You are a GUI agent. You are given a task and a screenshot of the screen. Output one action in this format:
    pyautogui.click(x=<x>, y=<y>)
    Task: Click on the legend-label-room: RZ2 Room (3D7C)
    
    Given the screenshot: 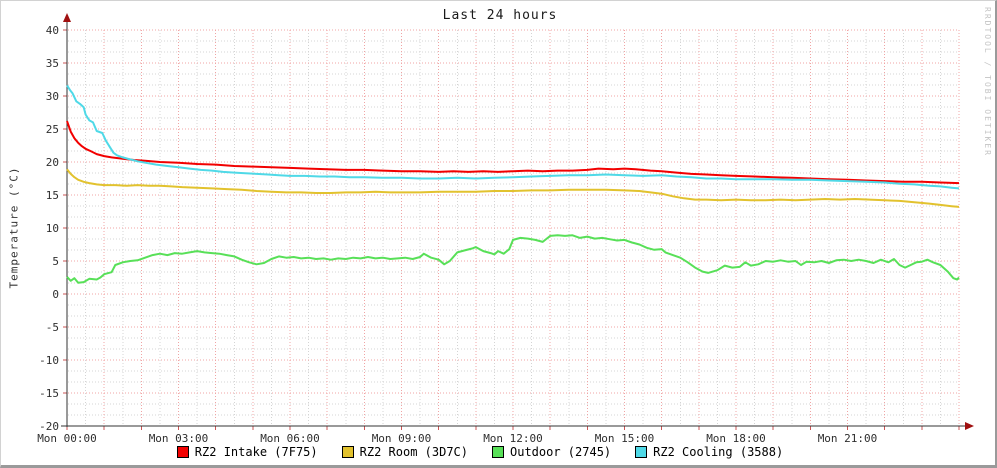 What is the action you would take?
    pyautogui.click(x=413, y=452)
    